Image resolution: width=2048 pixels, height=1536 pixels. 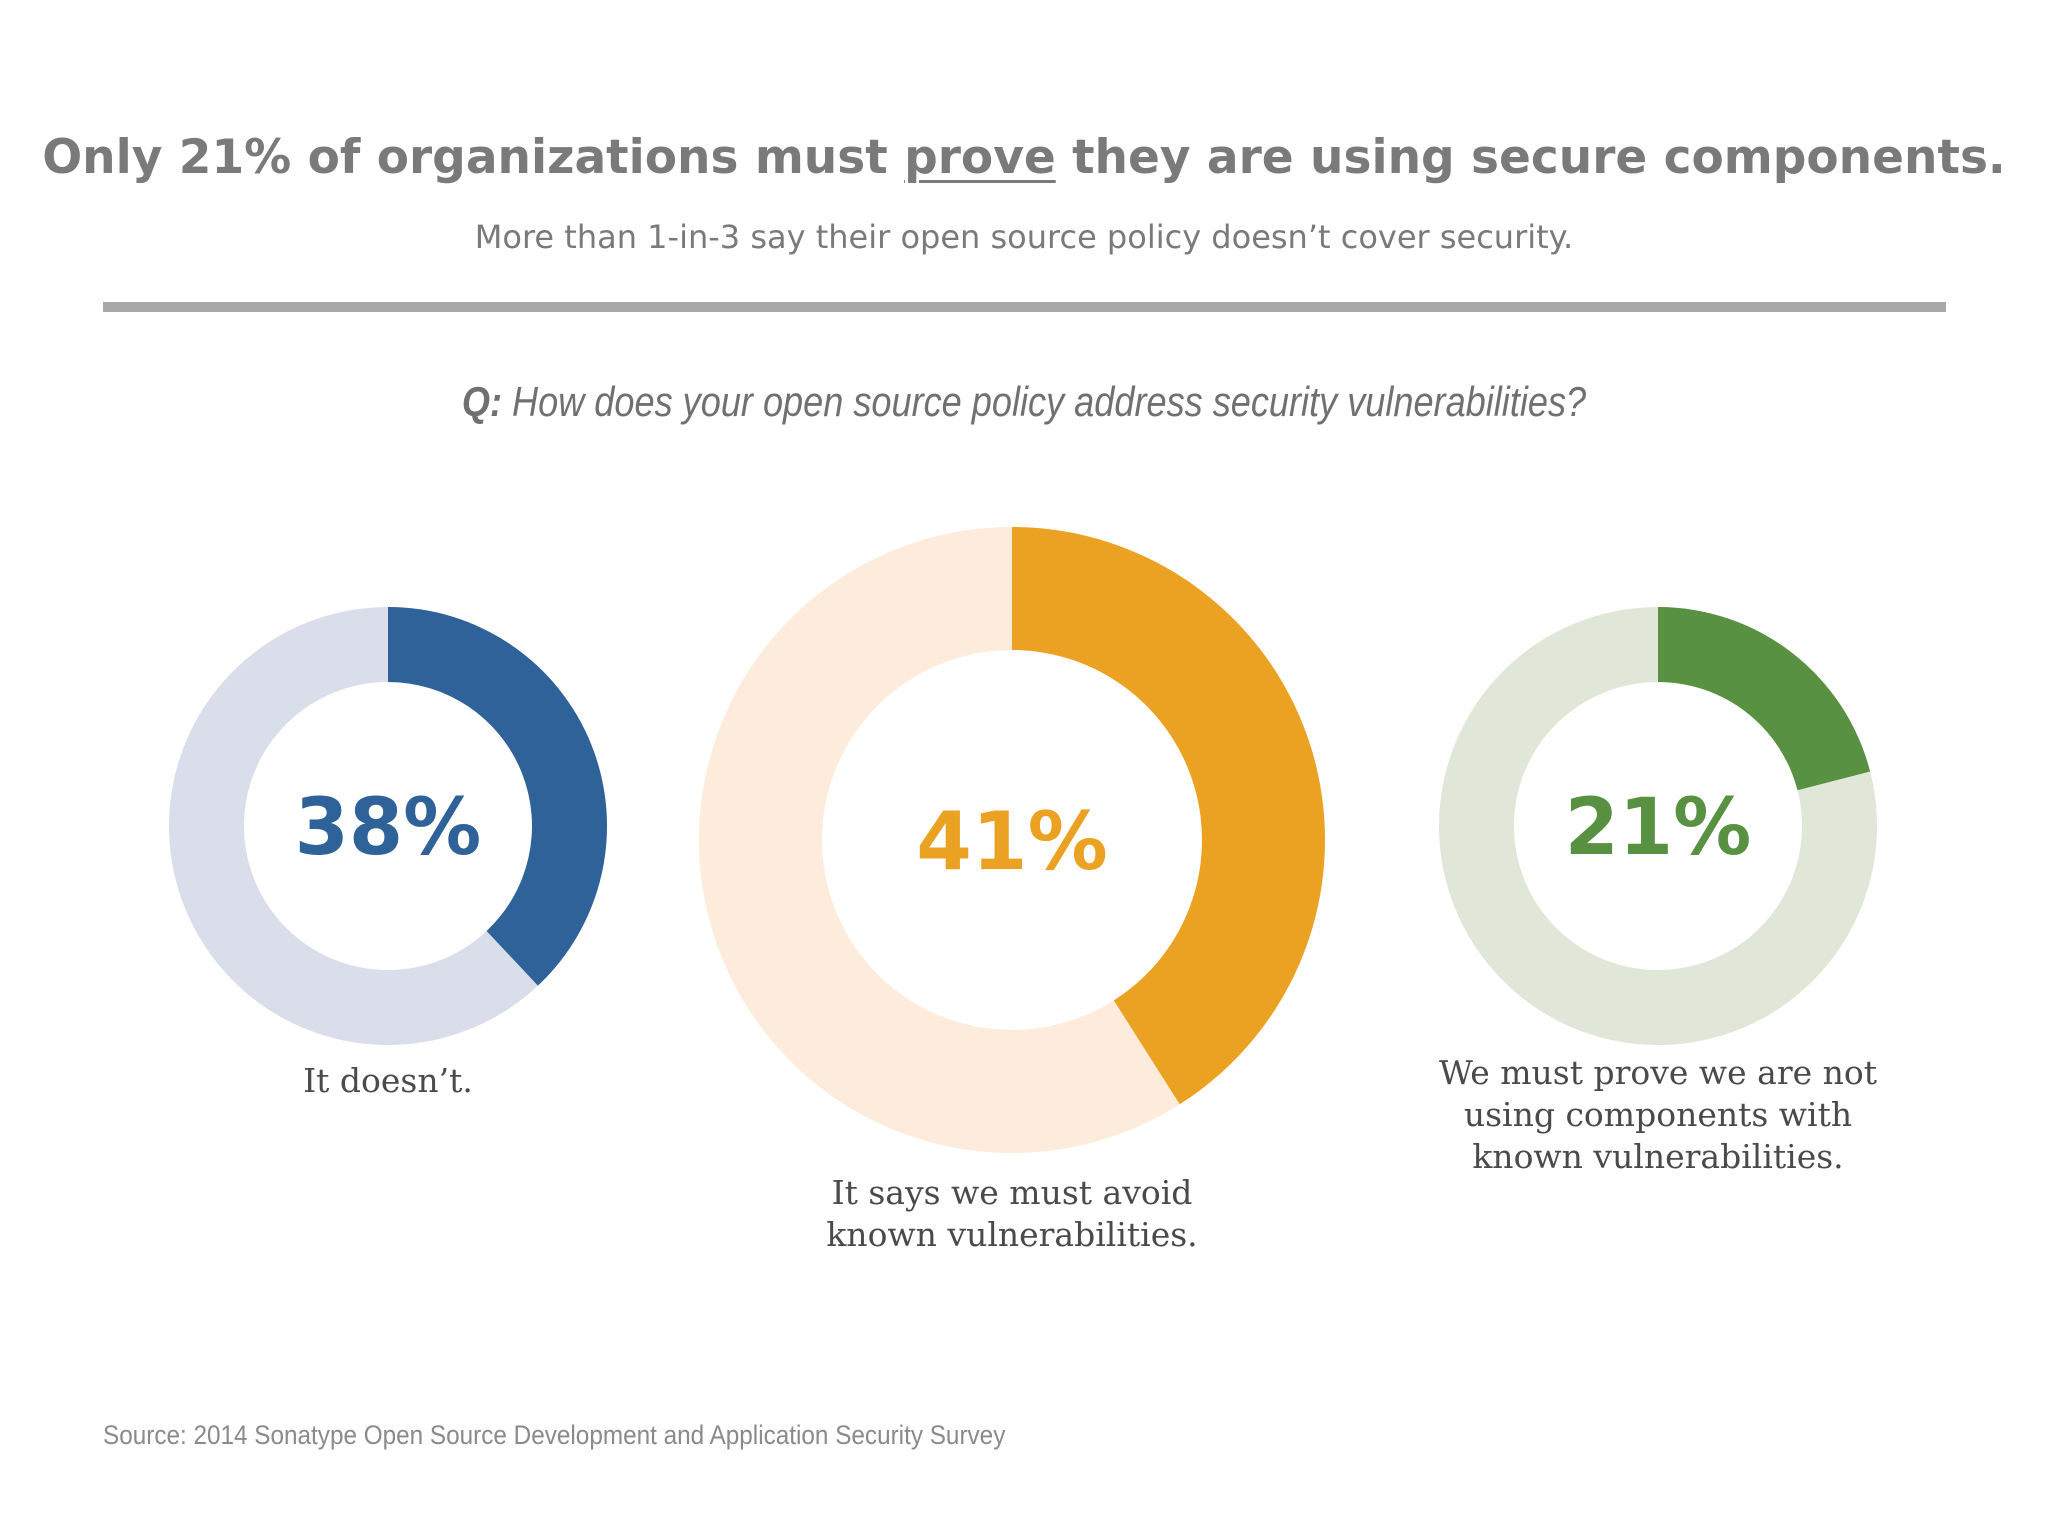 I want to click on donut-label-1: It doesn’t., so click(x=388, y=1080).